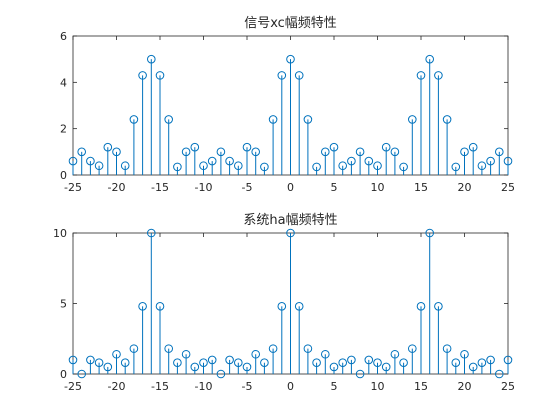 This screenshot has height=420, width=560. Describe the element at coordinates (334, 187) in the screenshot. I see `top-x-tick-label: 5` at that location.